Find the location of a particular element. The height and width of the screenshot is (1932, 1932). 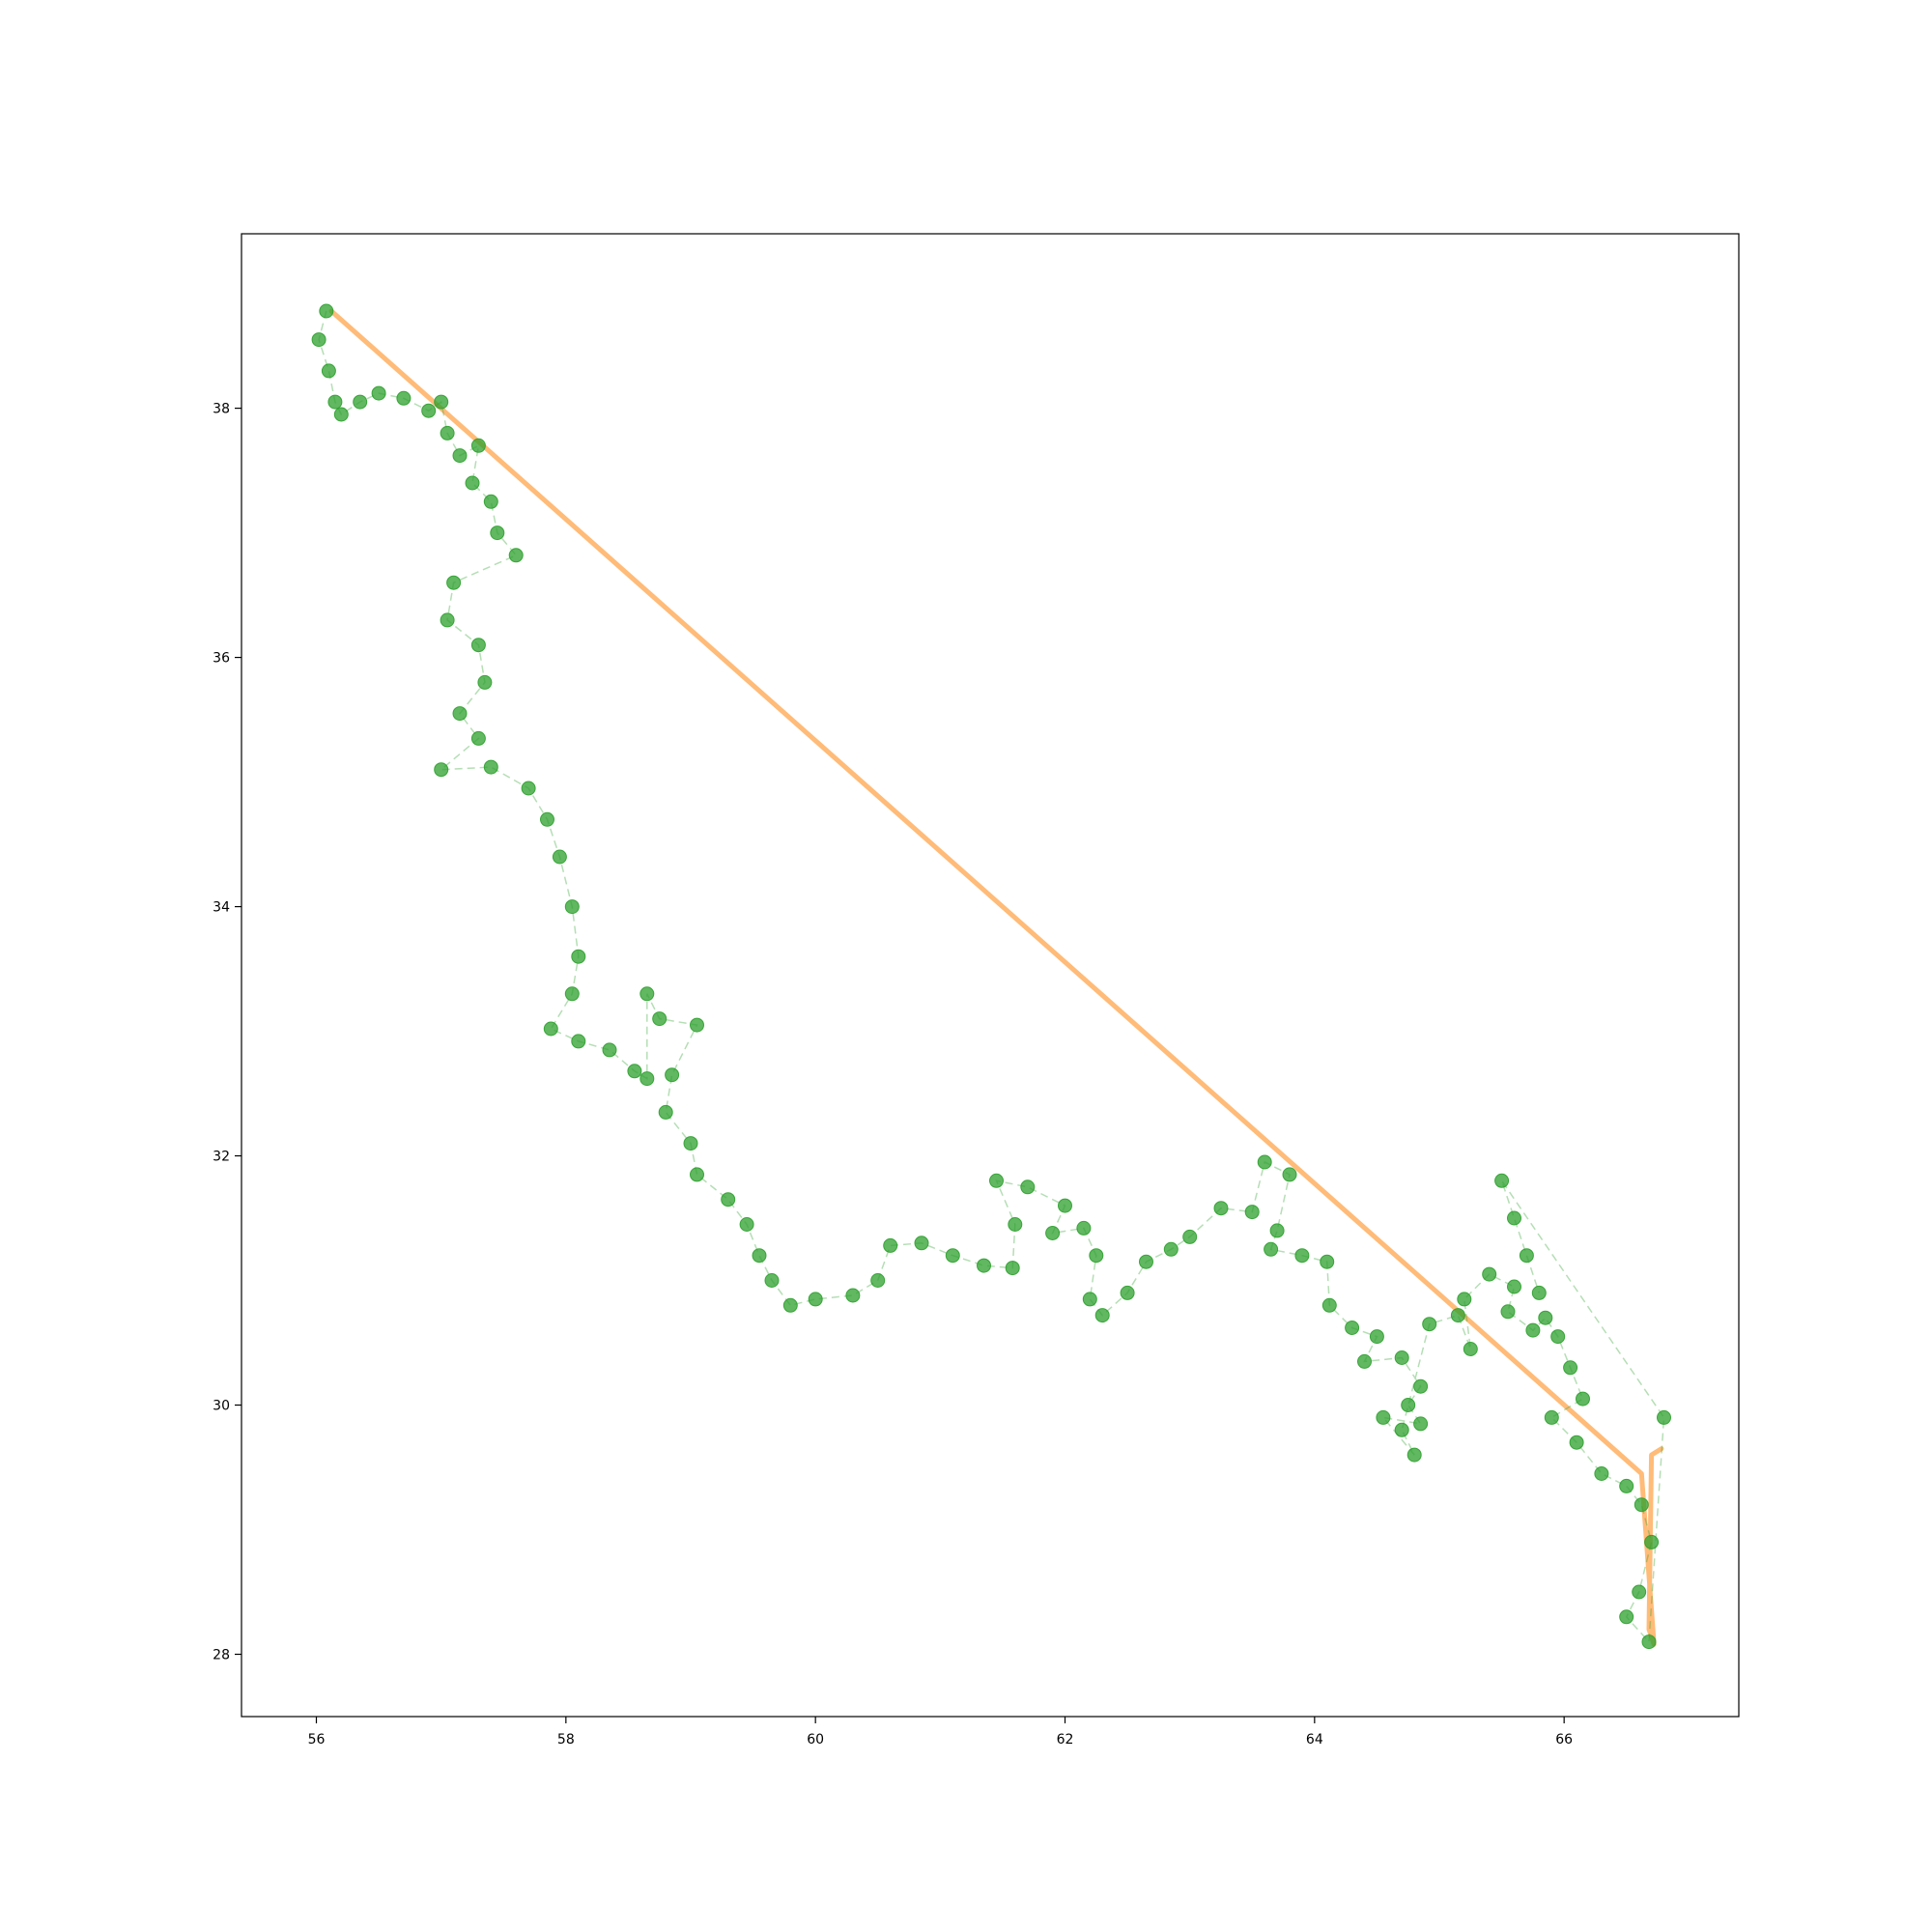

x-tick-label-58: 58 is located at coordinates (566, 1739).